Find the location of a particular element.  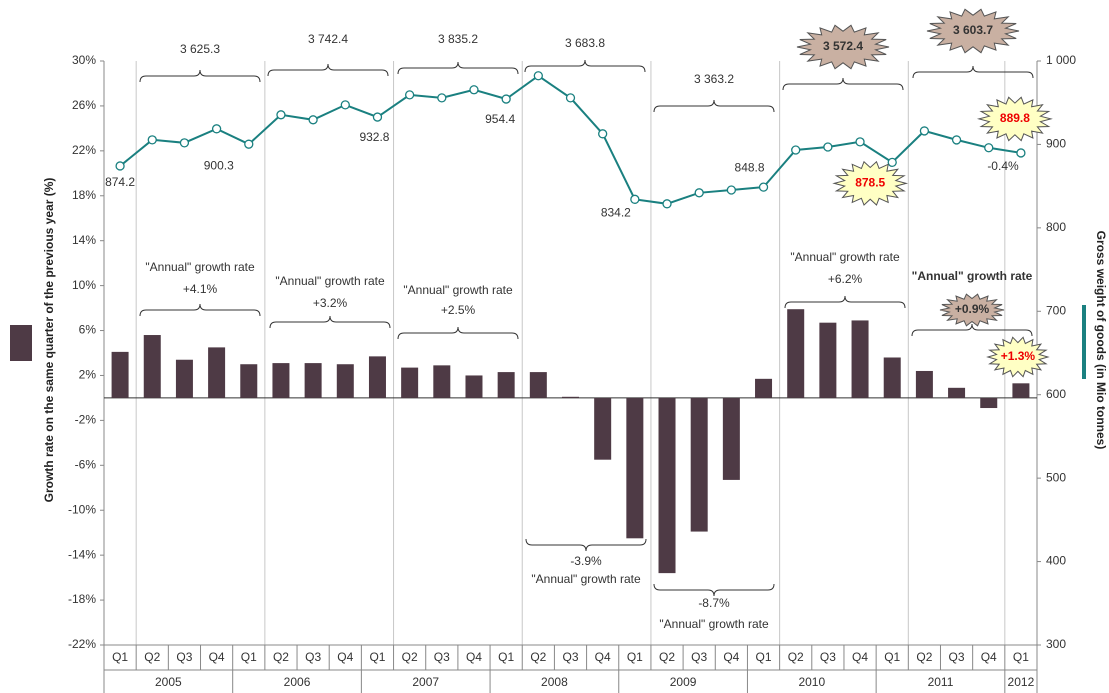

y2-axis-title: Gross weight of goods (in Mio tonnes) is located at coordinates (1101, 340).